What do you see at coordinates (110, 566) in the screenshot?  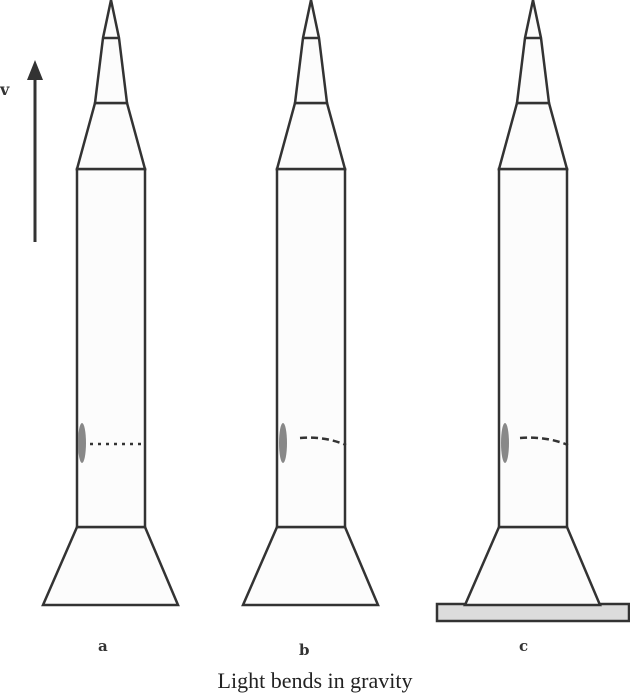 I see `rocket-a-nozzle` at bounding box center [110, 566].